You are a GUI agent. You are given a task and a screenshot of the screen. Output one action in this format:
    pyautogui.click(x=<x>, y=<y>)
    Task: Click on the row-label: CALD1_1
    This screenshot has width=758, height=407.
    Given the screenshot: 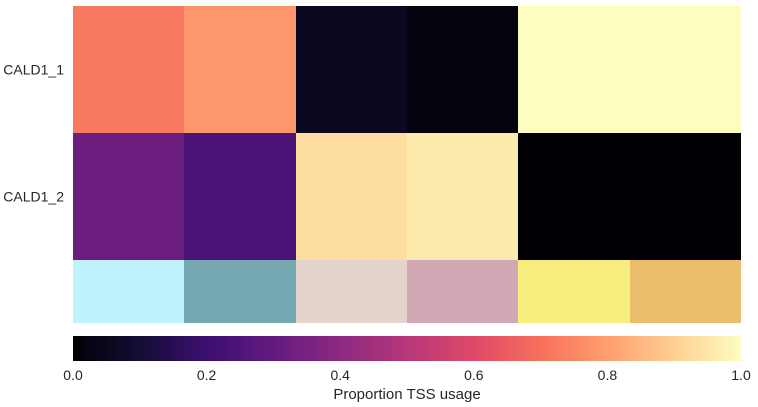 What is the action you would take?
    pyautogui.click(x=33, y=70)
    